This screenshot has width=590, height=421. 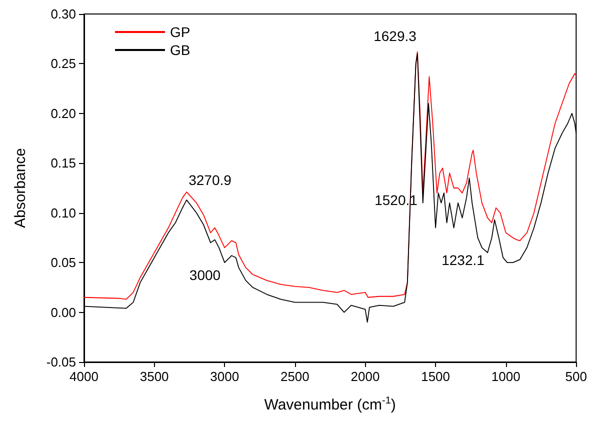 What do you see at coordinates (225, 376) in the screenshot?
I see `x-tick-label: 3000` at bounding box center [225, 376].